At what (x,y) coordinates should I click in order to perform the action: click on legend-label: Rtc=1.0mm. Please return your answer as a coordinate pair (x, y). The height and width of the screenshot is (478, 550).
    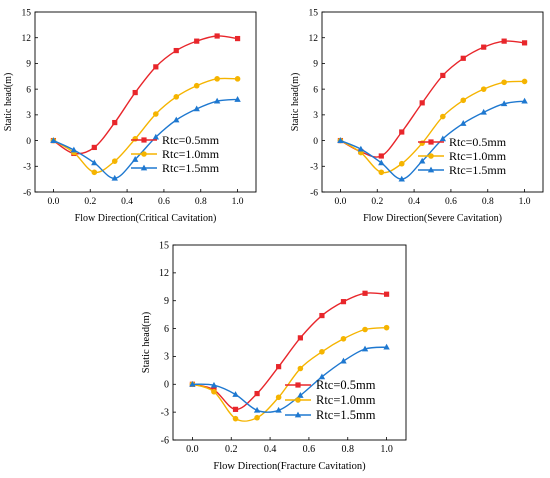
    Looking at the image, I should click on (346, 400).